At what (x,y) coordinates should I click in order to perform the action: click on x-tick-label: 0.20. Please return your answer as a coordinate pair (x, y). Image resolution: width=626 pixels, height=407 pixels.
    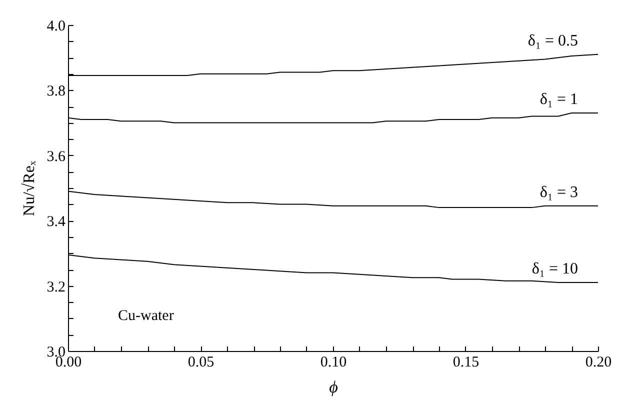
    Looking at the image, I should click on (598, 362).